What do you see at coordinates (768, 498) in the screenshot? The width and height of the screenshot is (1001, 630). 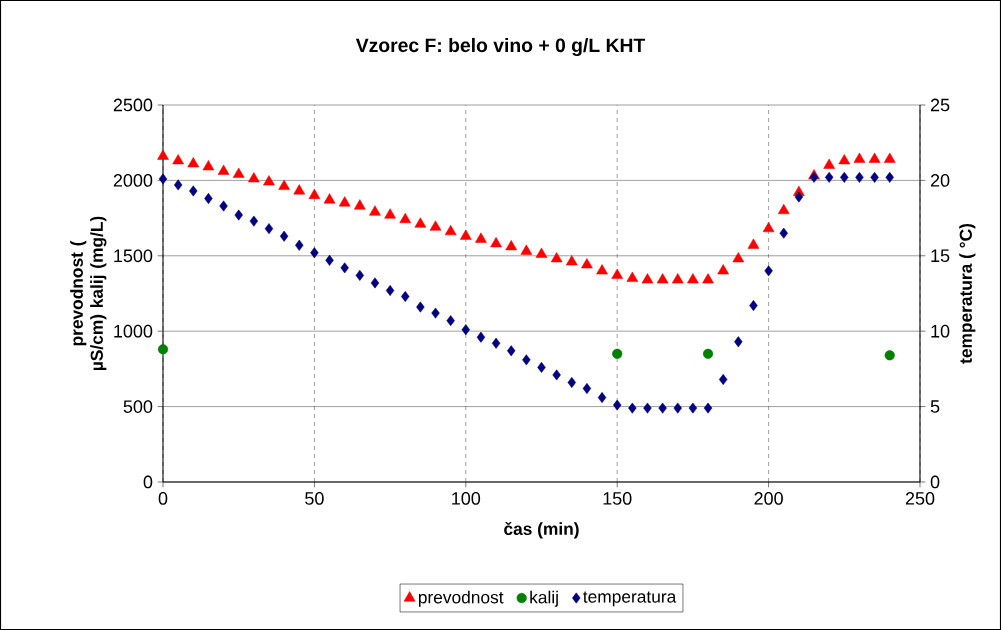 I see `x-tick-label: 200` at bounding box center [768, 498].